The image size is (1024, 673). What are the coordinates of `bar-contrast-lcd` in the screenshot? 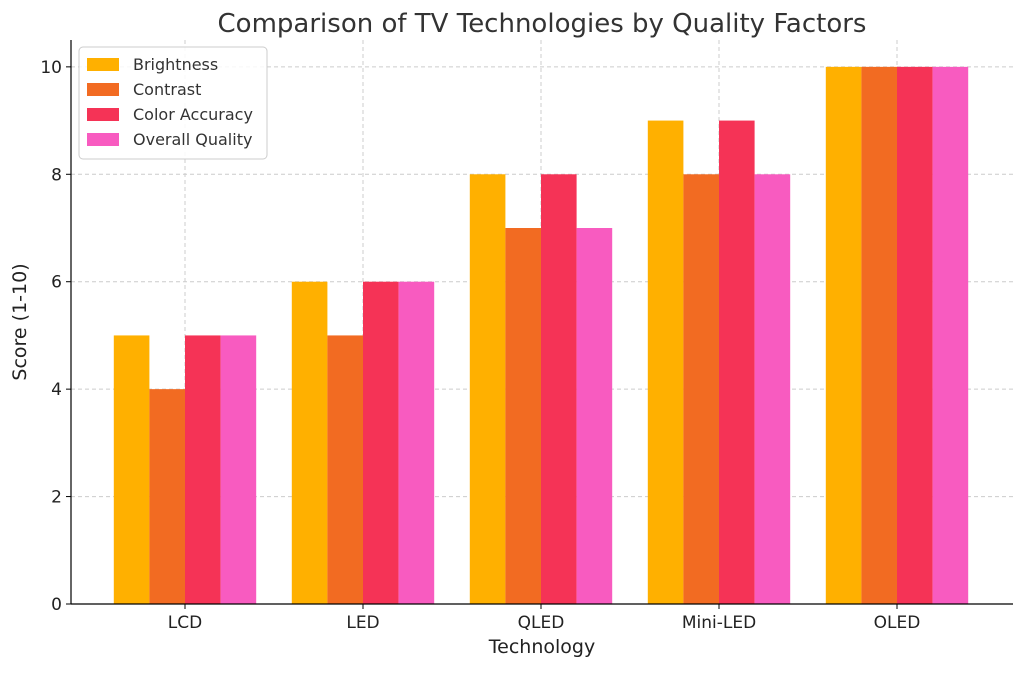 It's located at (167, 496).